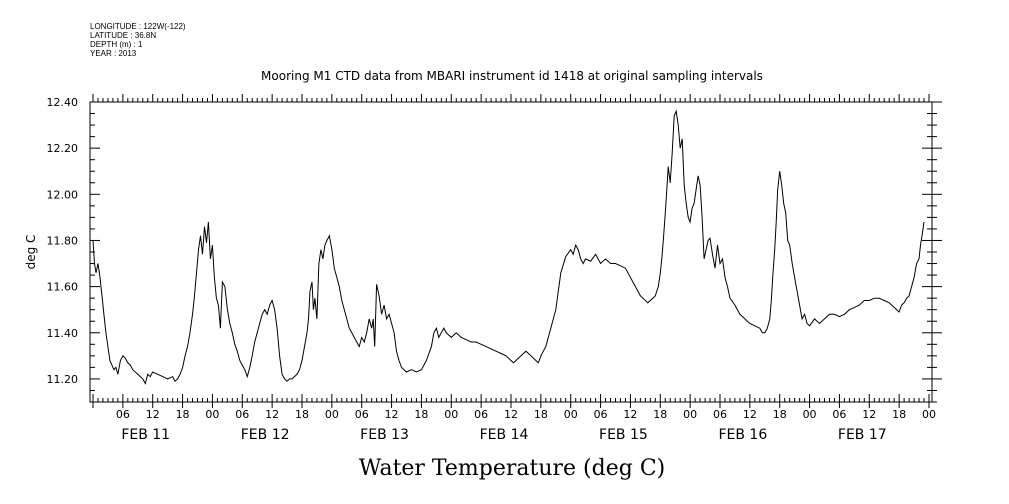 The image size is (1009, 504). Describe the element at coordinates (138, 26) in the screenshot. I see `longitude-text: LONGITUDE : 122W(-122)` at that location.